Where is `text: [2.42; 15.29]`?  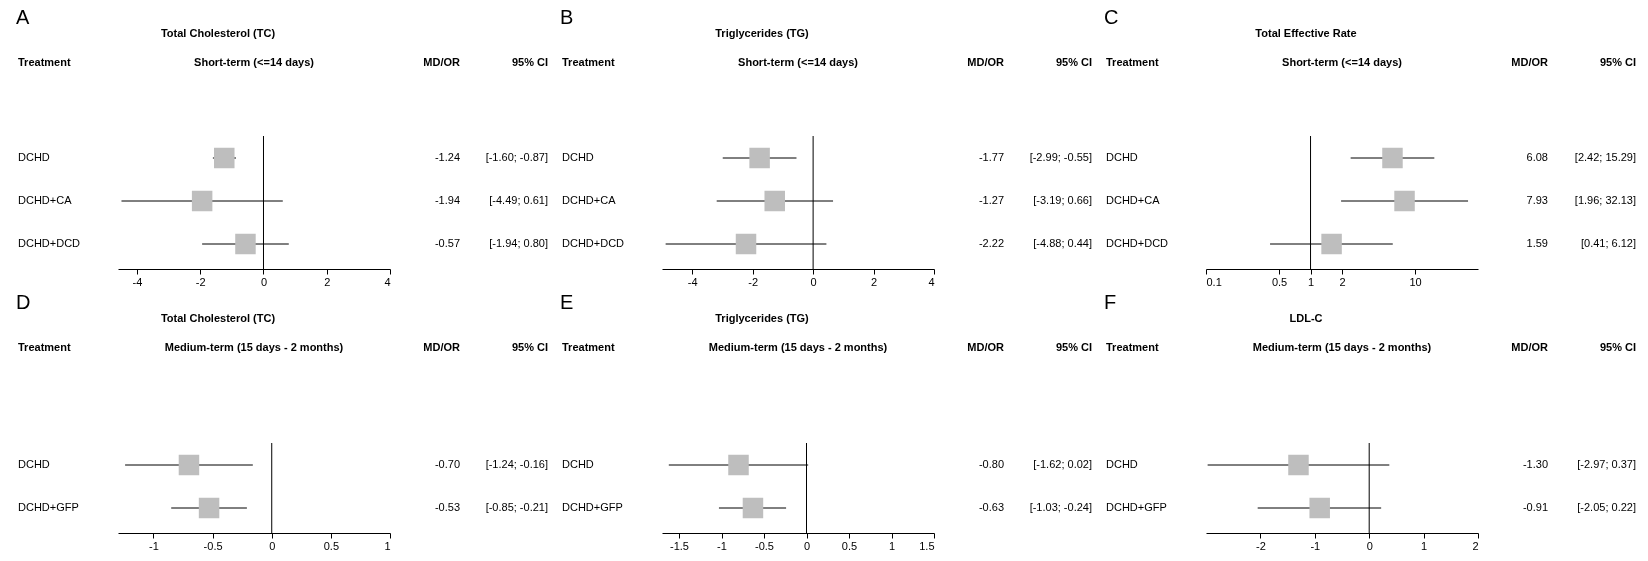
text: [2.42; 15.29] is located at coordinates (1605, 157).